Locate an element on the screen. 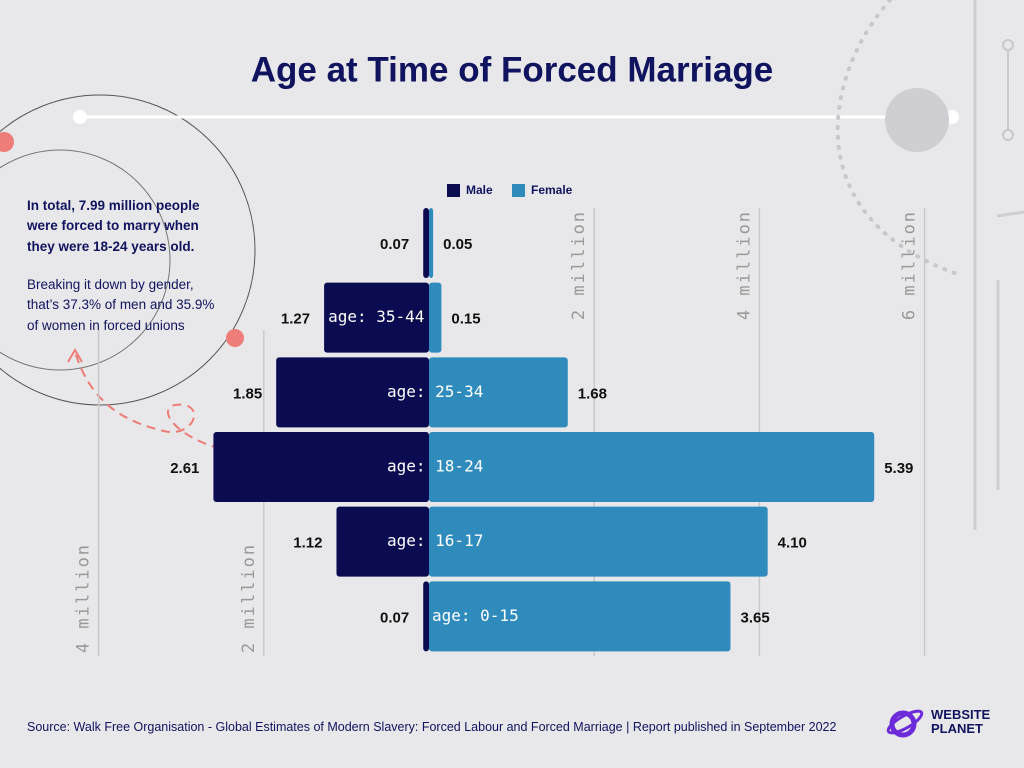  logo: WEBSITE PLANET is located at coordinates (937, 725).